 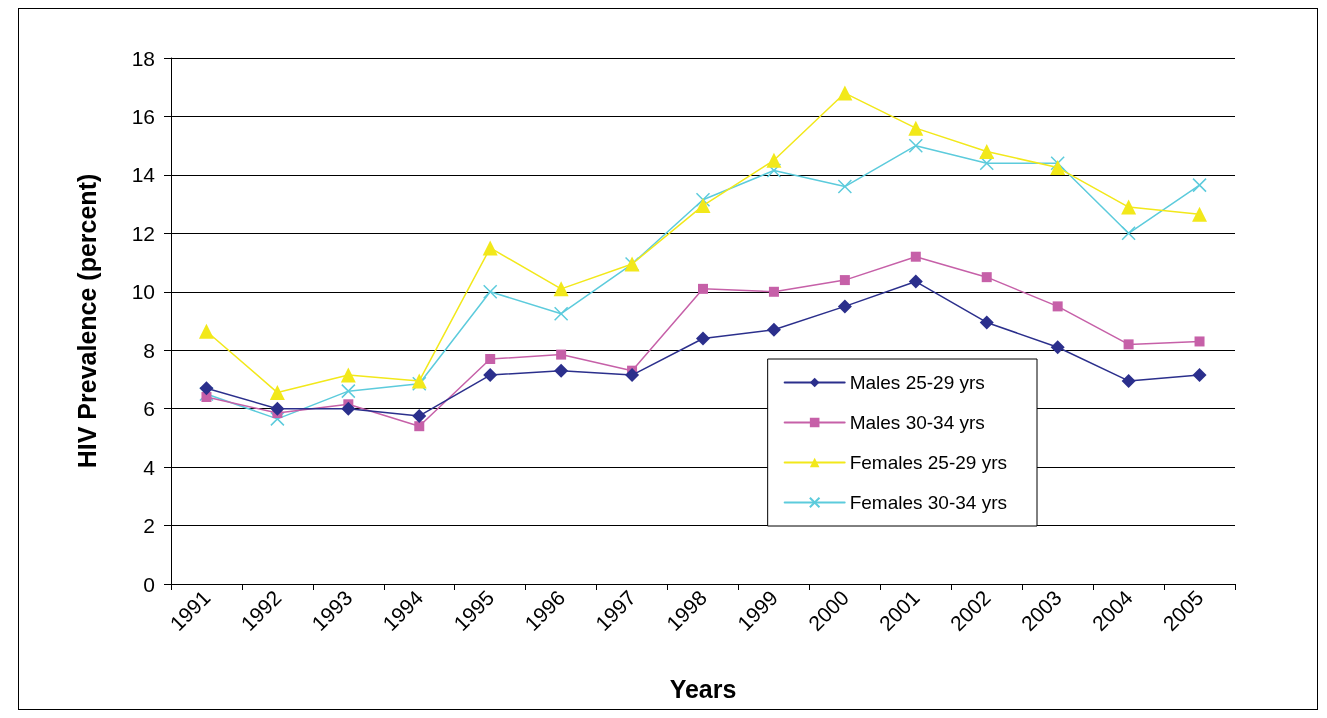 I want to click on legend-label: Males 25-29 yrs, so click(x=917, y=382).